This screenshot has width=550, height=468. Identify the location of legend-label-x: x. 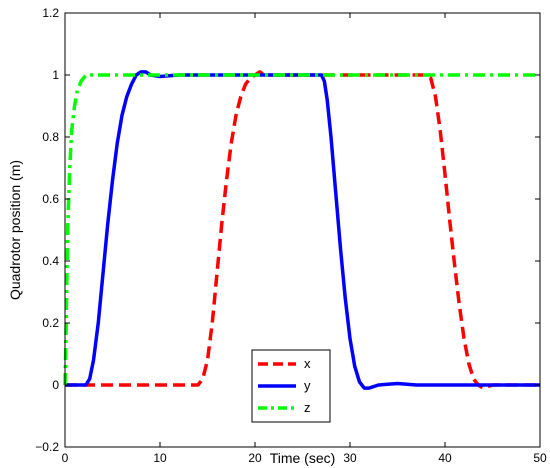
(307, 363).